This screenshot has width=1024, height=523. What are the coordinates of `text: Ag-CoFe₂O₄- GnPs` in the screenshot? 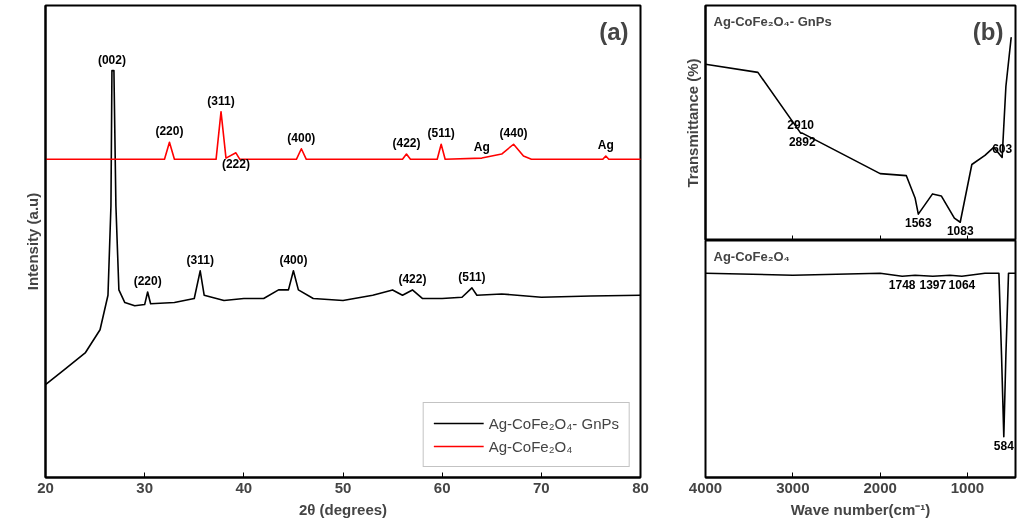 It's located at (772, 21).